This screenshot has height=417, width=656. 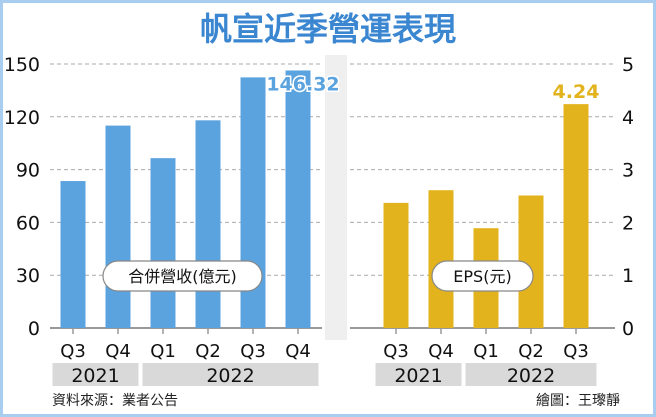 I want to click on series-label: EPS(元), so click(x=482, y=276).